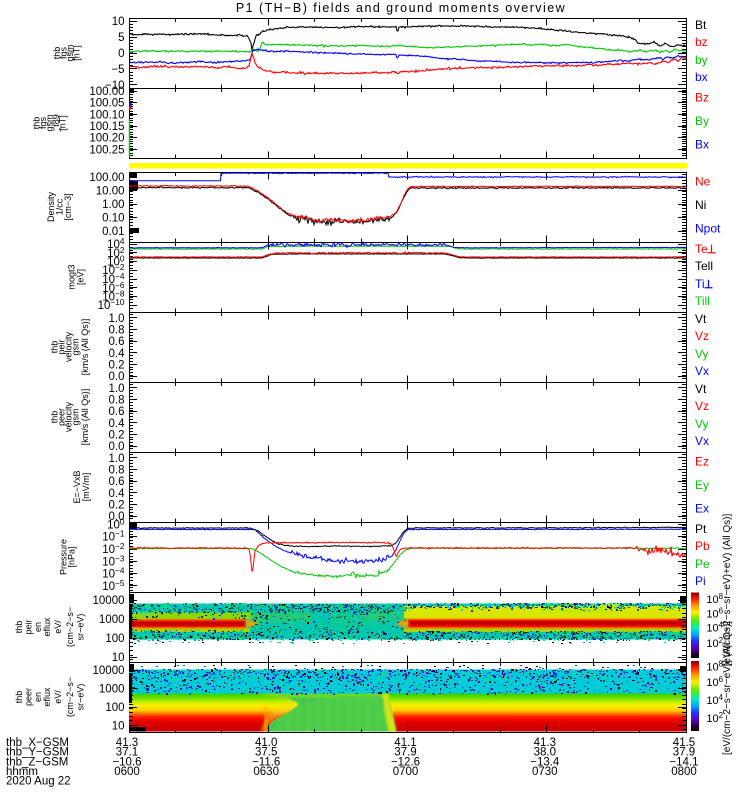 The image size is (750, 800). Describe the element at coordinates (727, 590) in the screenshot. I see `svg-text:[eV/(cm~2−s−sr−eV)+eV) (All Qs: [eV/(cm~2−s−sr−eV)+eV) (All Qs)]` at that location.